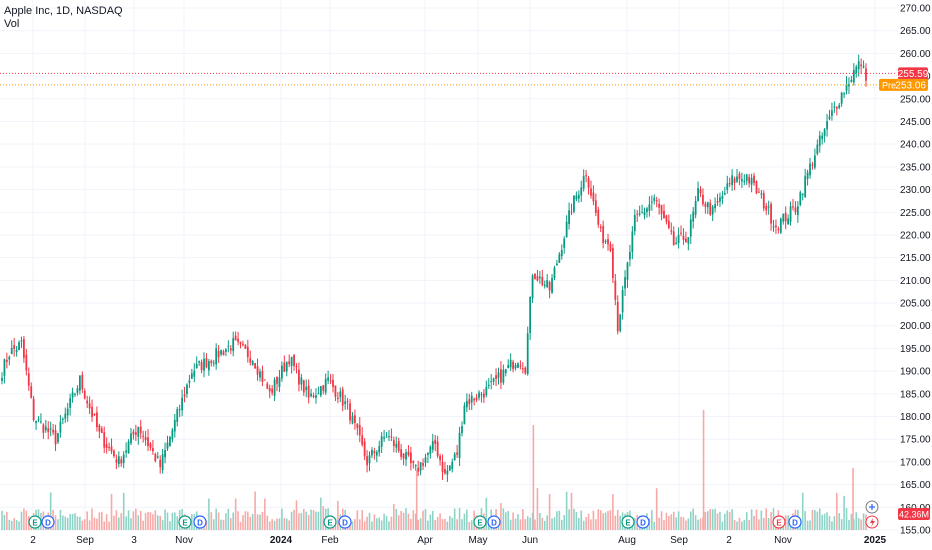 Image resolution: width=932 pixels, height=550 pixels. What do you see at coordinates (915, 213) in the screenshot?
I see `y-tick-label: 225.00` at bounding box center [915, 213].